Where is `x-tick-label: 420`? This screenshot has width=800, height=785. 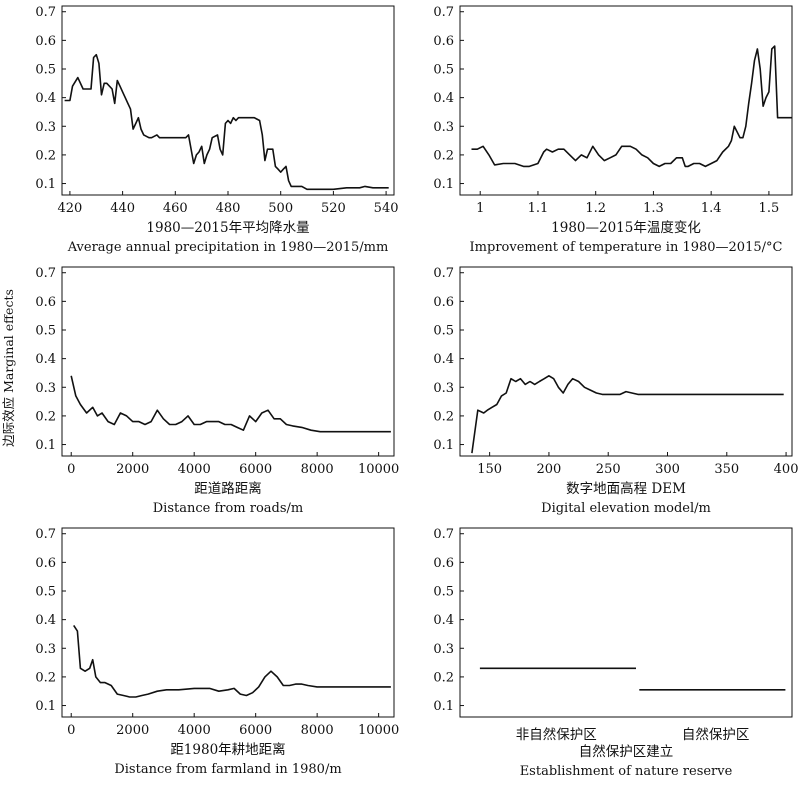
x-tick-label: 420 is located at coordinates (69, 208).